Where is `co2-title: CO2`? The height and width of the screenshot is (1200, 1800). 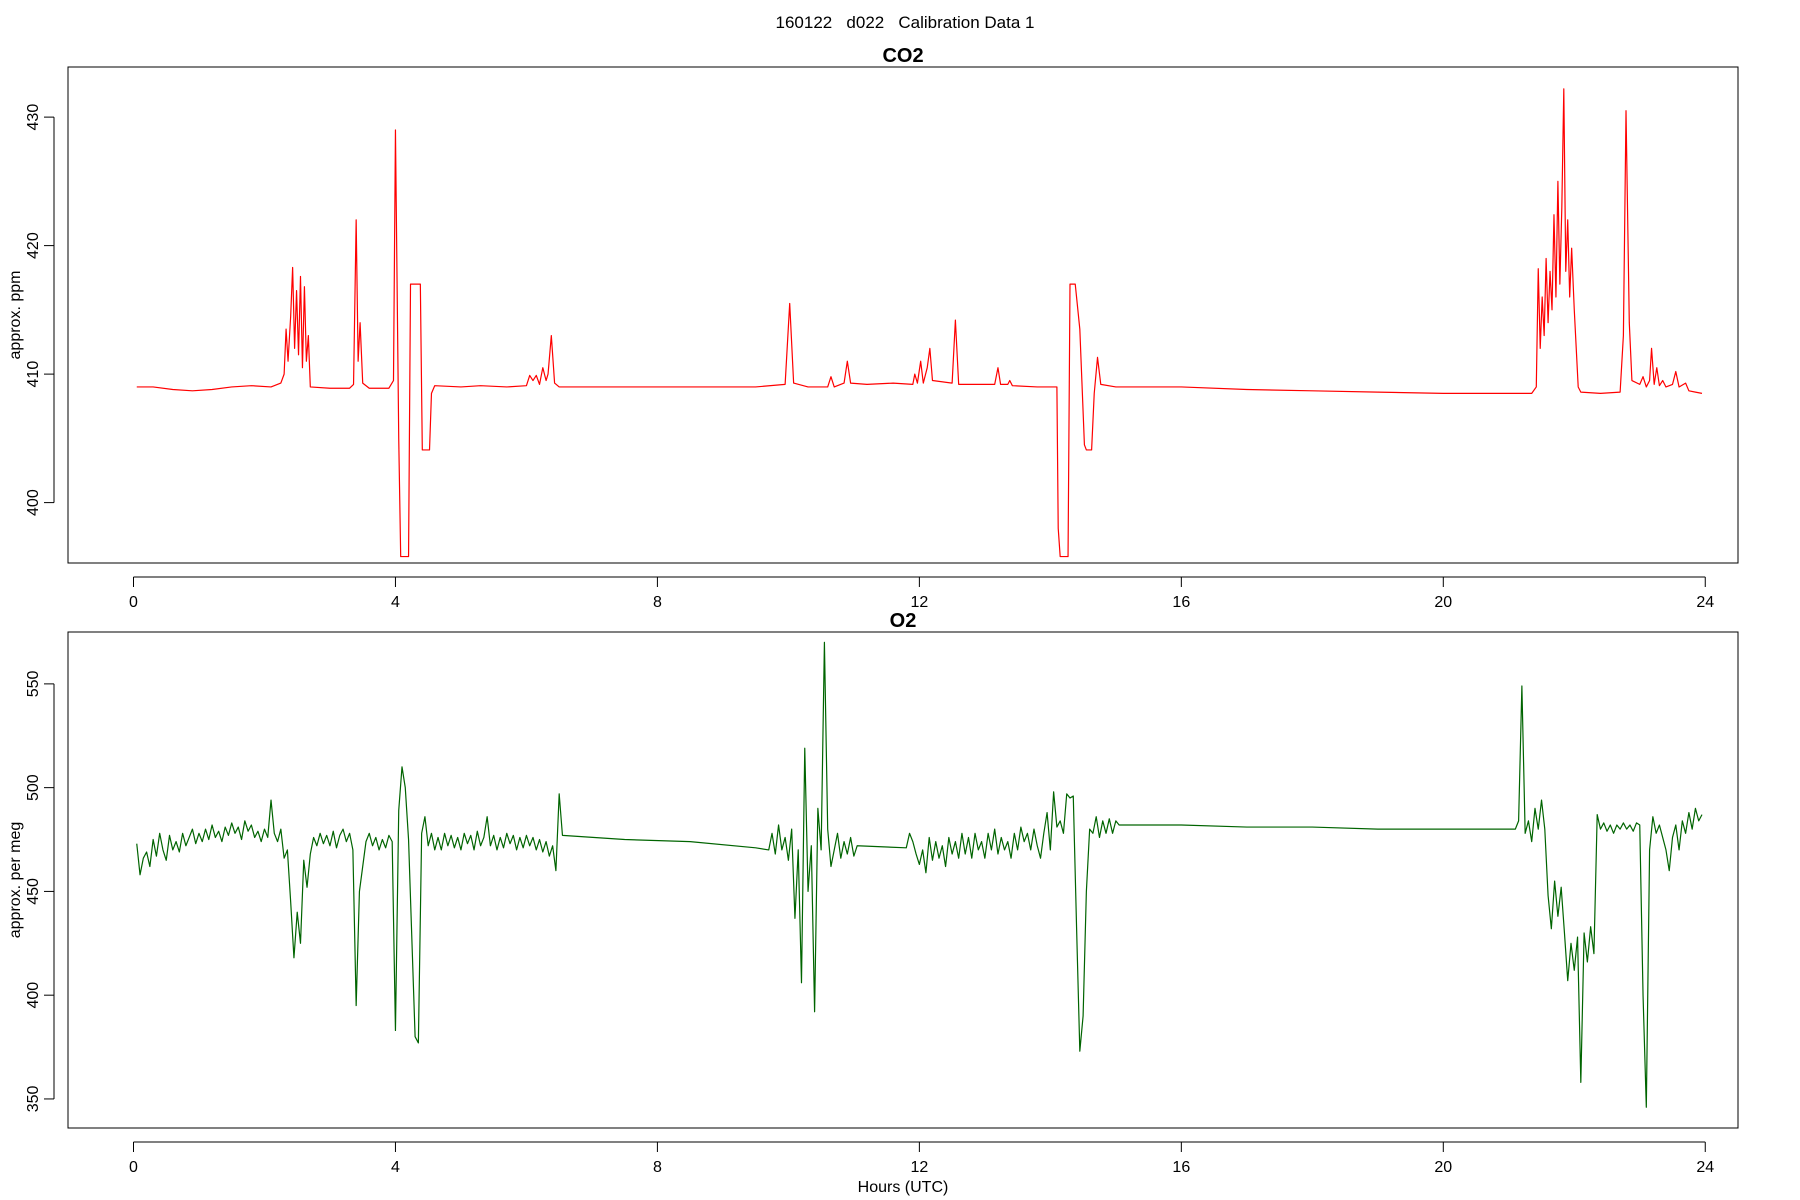
co2-title: CO2 is located at coordinates (902, 56).